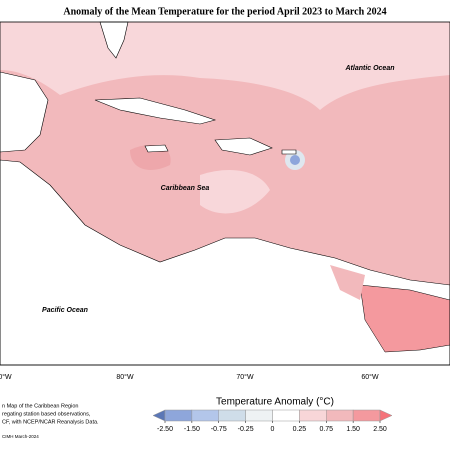 This screenshot has height=455, width=450. I want to click on footnote-line: regating station based observations,, so click(46, 414).